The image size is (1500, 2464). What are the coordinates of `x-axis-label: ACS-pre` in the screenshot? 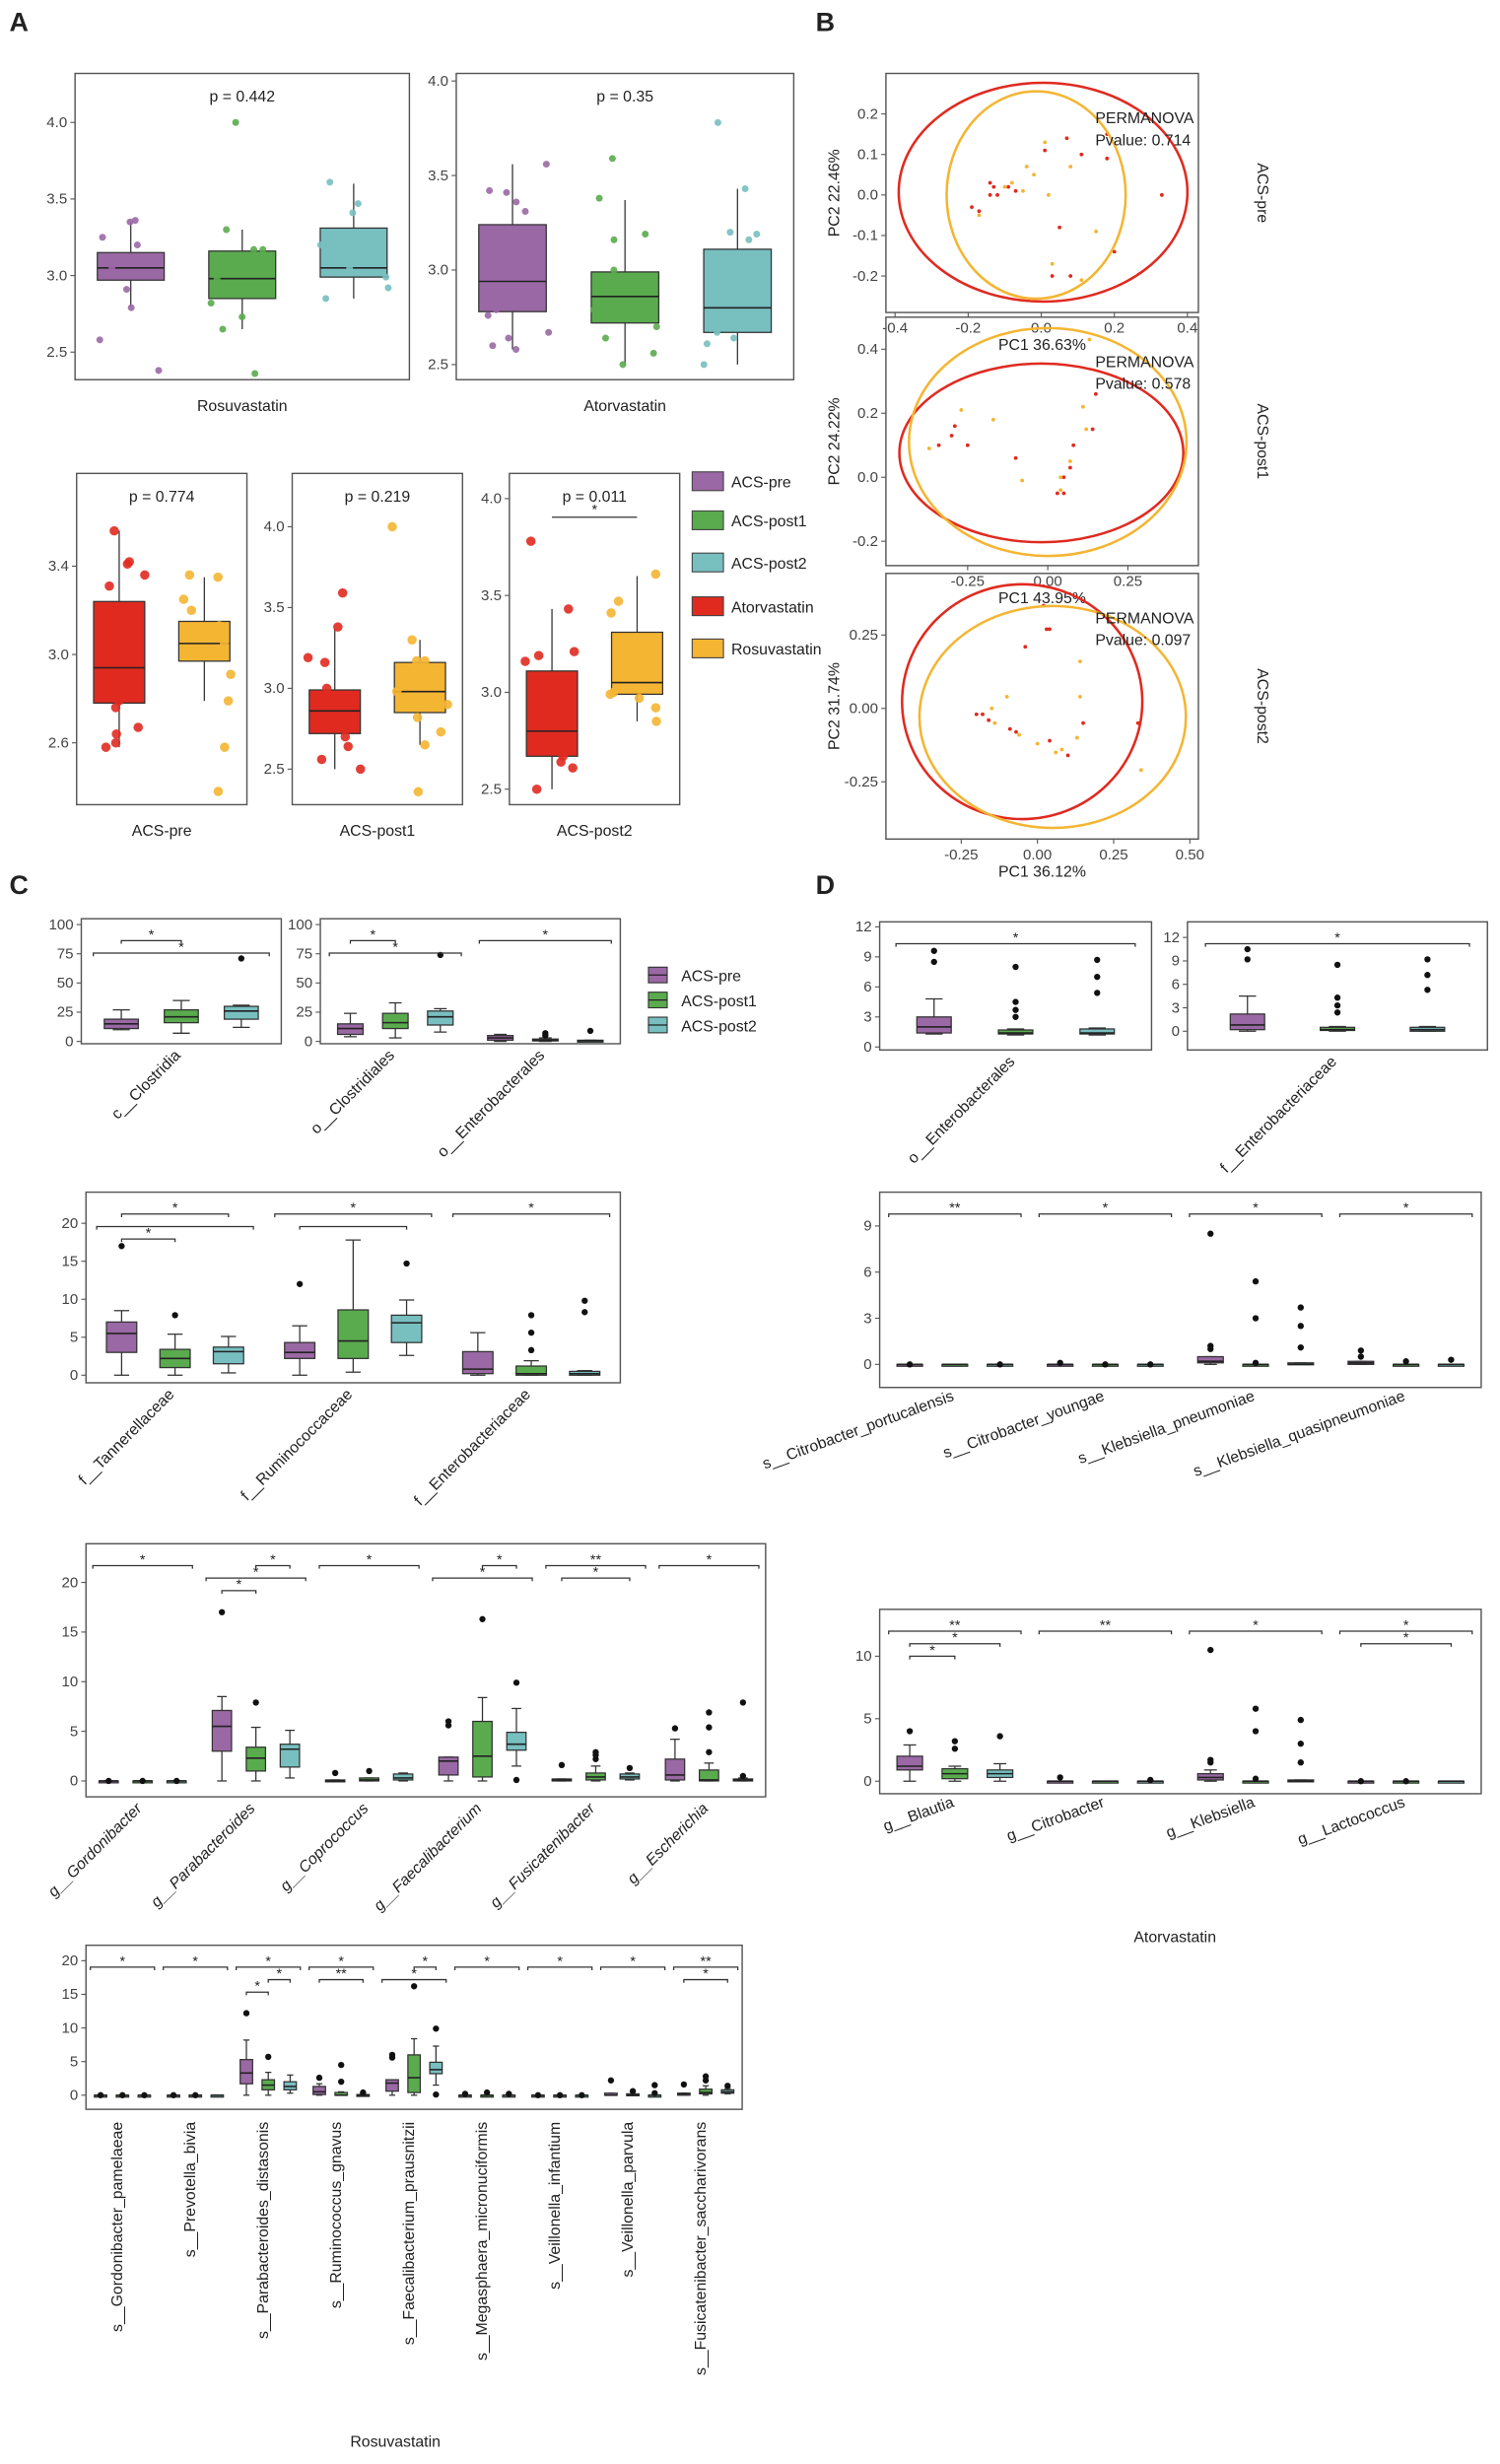 It's located at (162, 831).